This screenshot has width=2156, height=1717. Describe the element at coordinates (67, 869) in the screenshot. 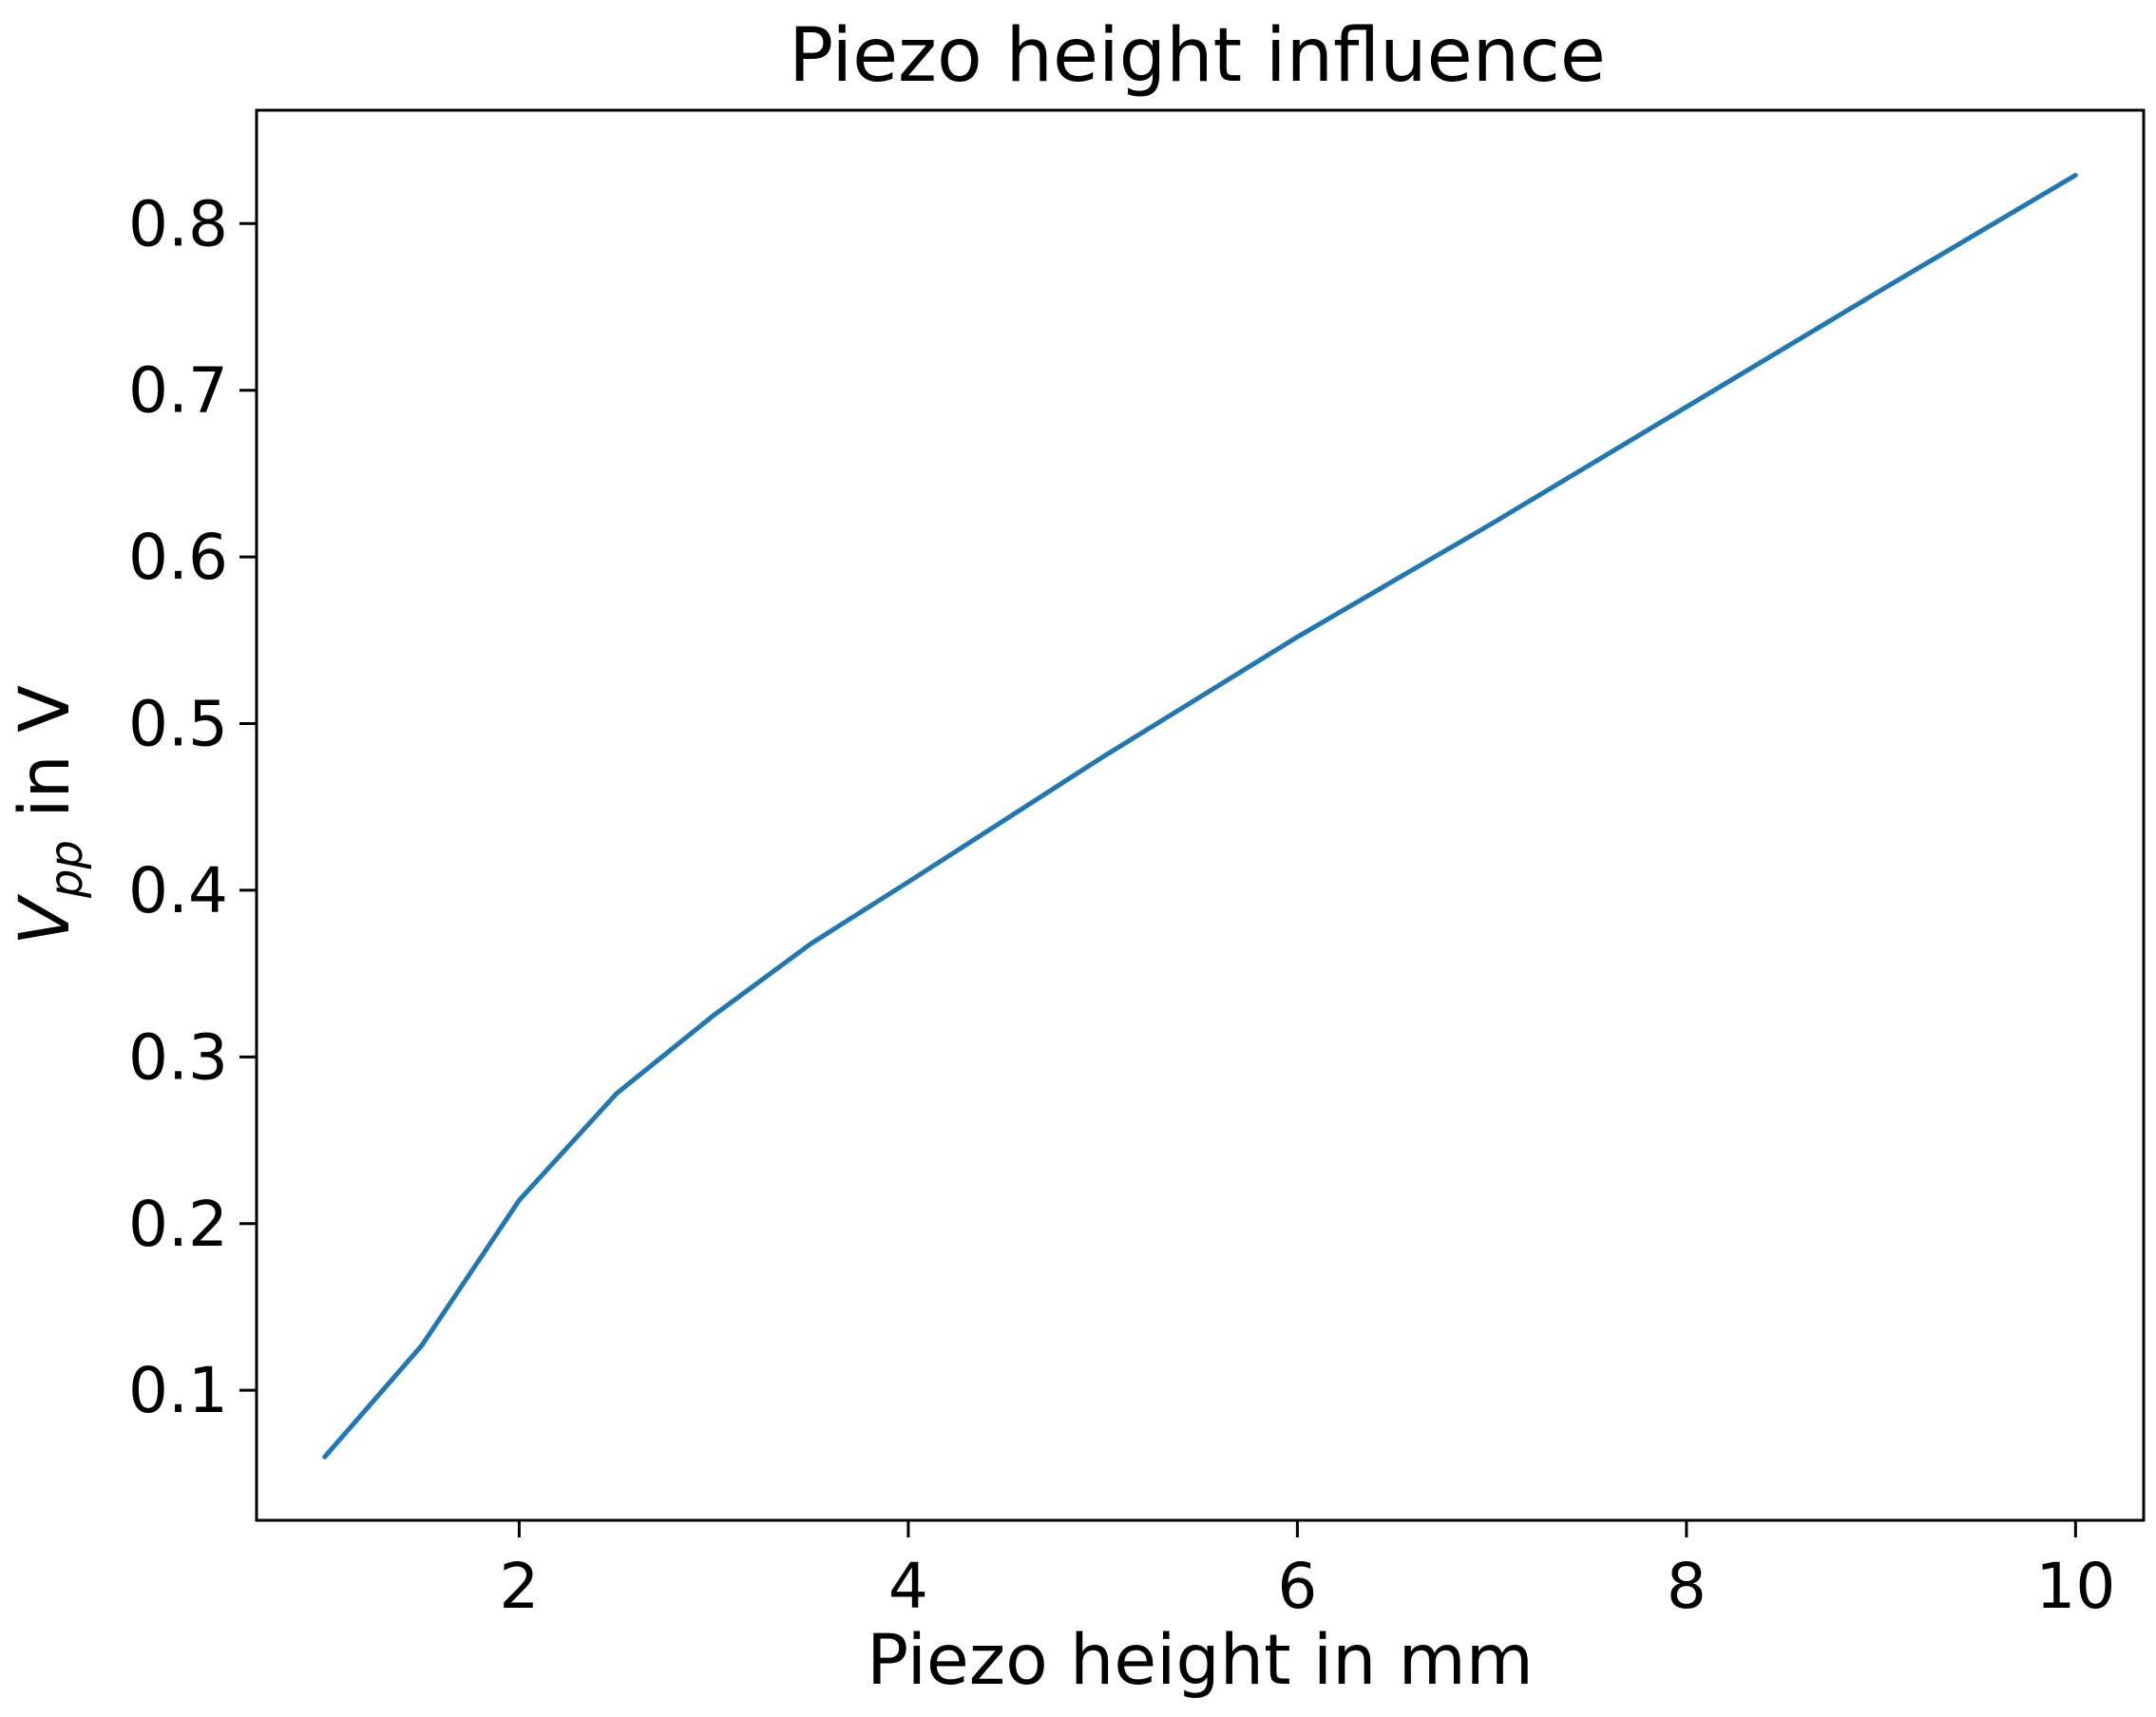

I see `y-axis-title-subscript: pp` at that location.